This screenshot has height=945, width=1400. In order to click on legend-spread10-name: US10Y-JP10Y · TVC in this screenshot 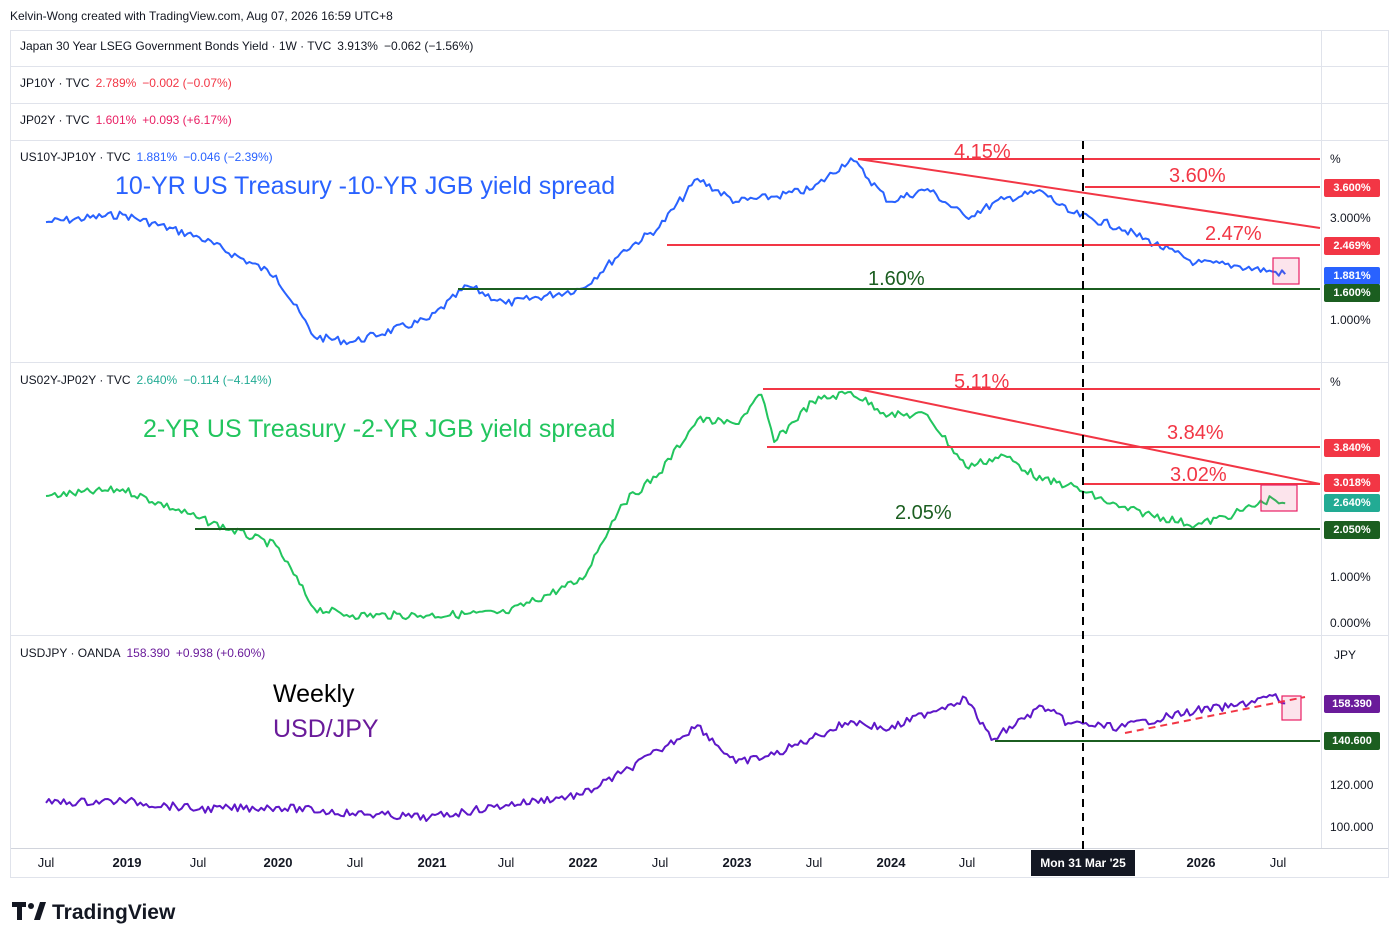, I will do `click(75, 157)`.